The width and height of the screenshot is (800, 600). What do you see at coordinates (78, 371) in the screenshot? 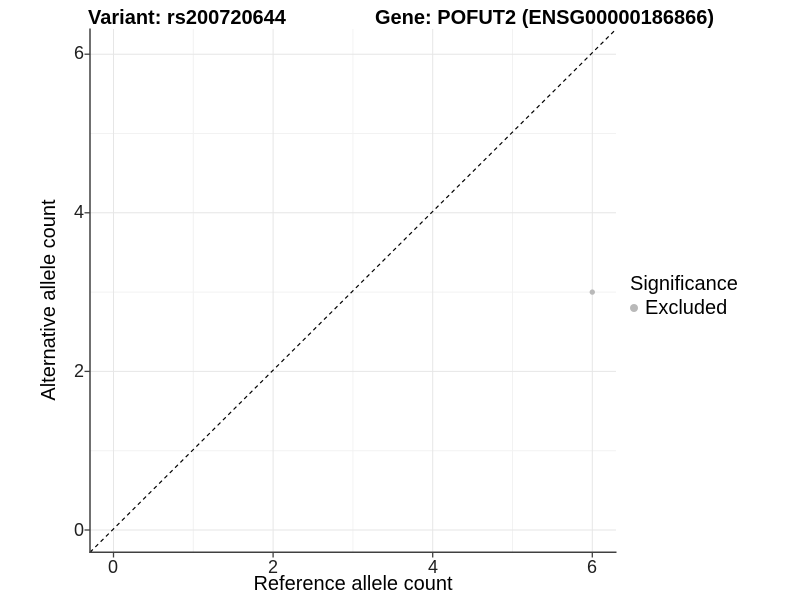
I see `y-tick-label-2: 2` at bounding box center [78, 371].